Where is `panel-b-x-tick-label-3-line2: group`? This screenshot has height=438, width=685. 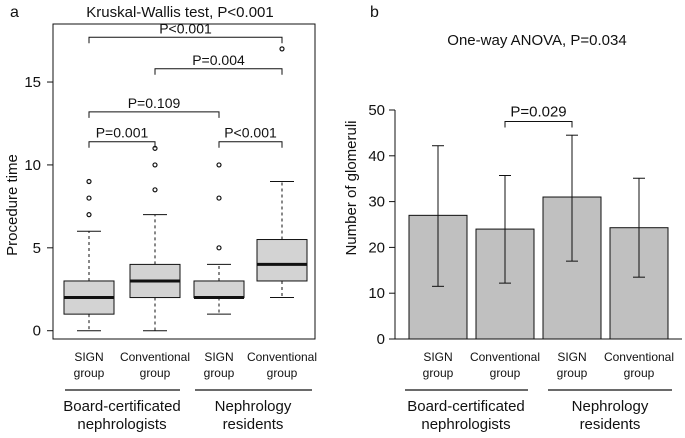 panel-b-x-tick-label-3-line2: group is located at coordinates (639, 373).